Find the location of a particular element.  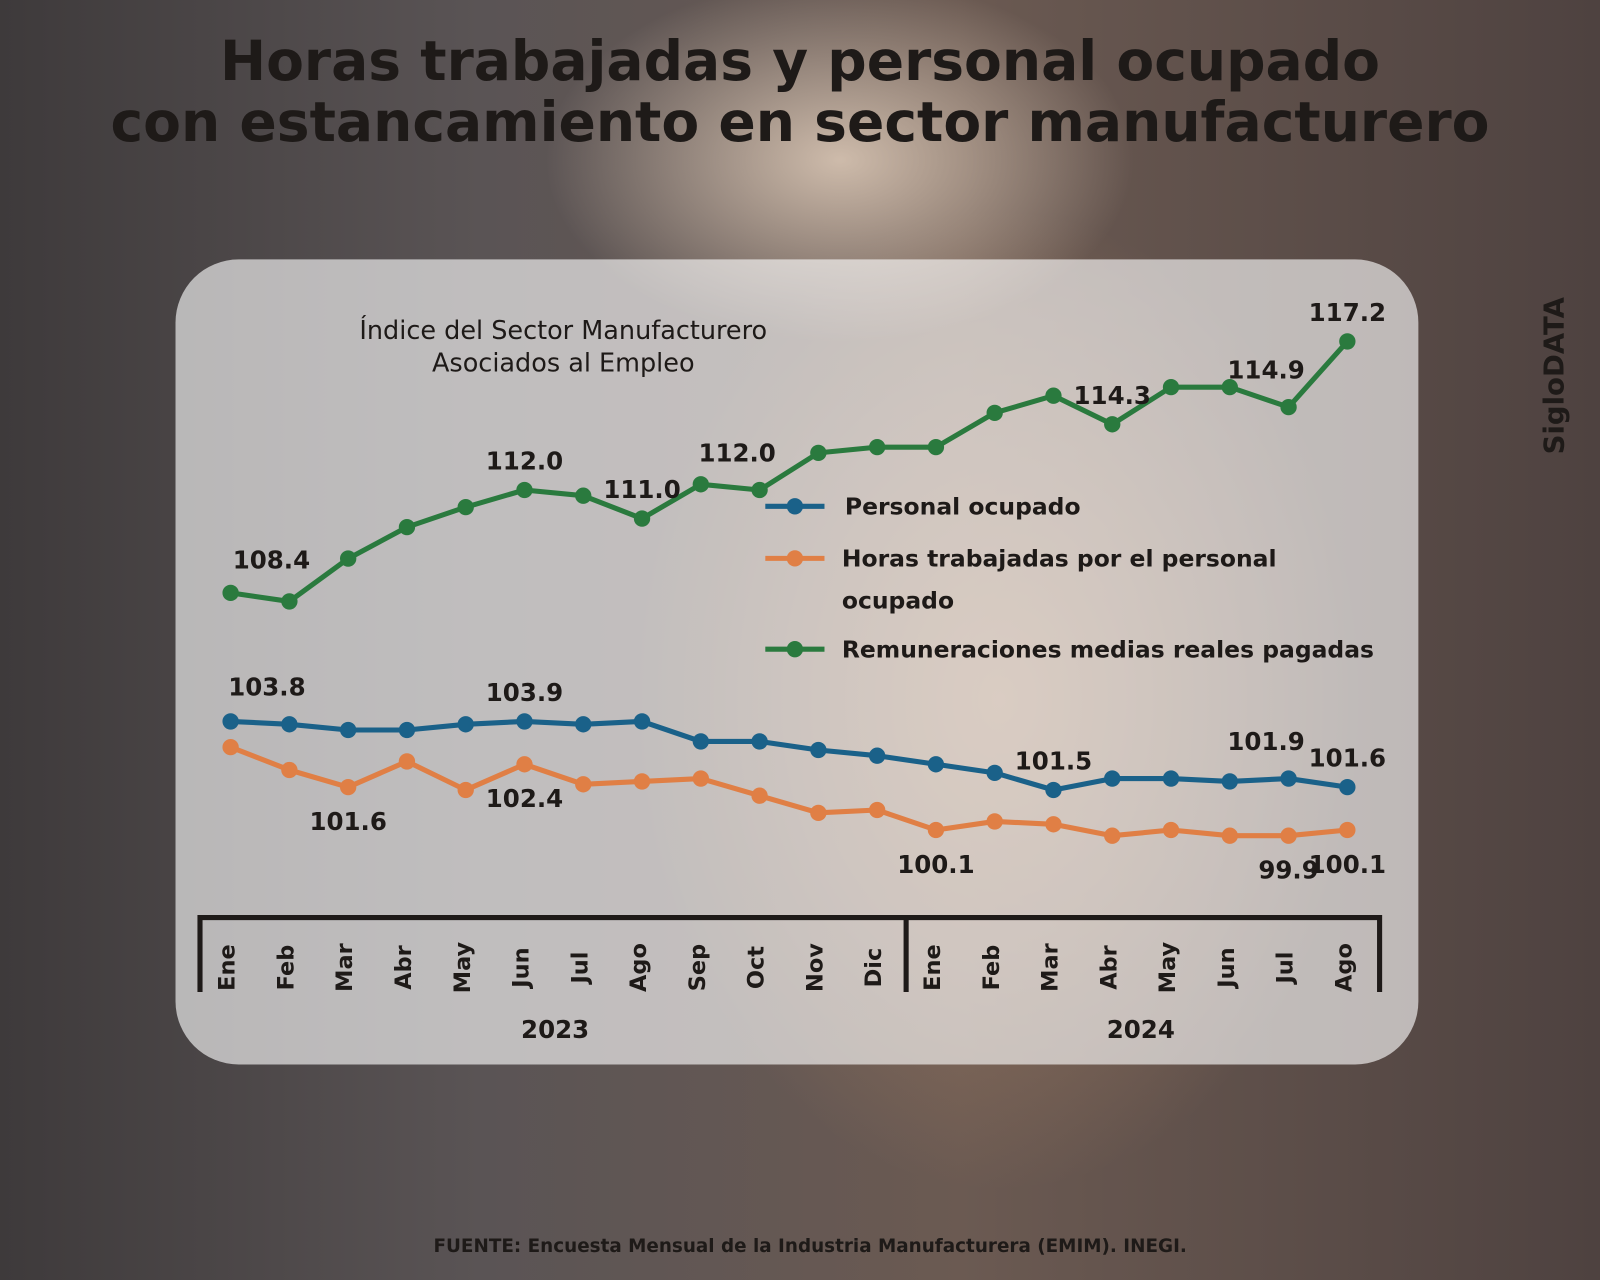

legend-marker-personal is located at coordinates (795, 506).